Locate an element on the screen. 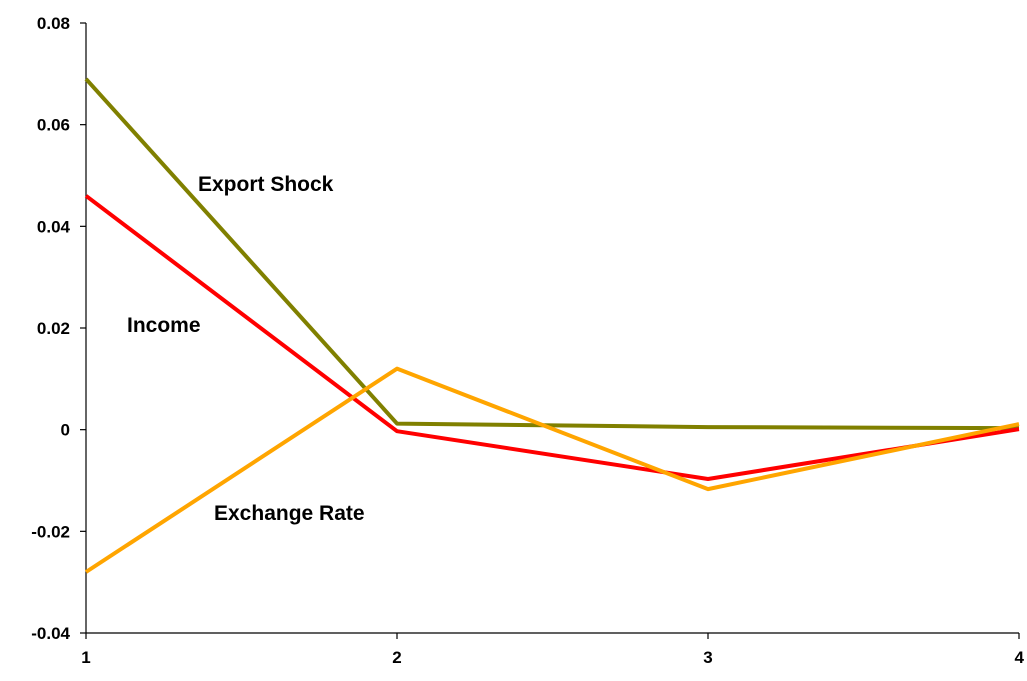 This screenshot has height=681, width=1027. y-tick-label: -0.02 is located at coordinates (50, 531).